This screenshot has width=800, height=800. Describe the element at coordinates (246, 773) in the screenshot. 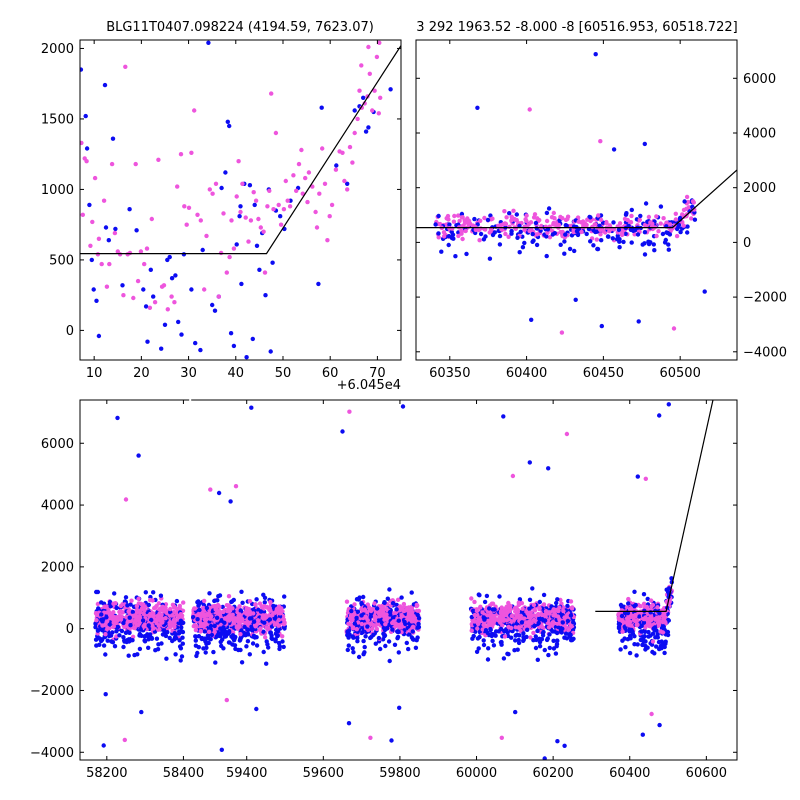

I see `full-panel-x-tick-label: 59400` at that location.